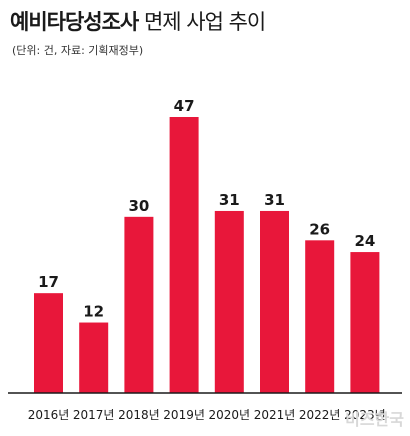 The height and width of the screenshot is (436, 410). I want to click on x-tick-label: 2020년, so click(230, 415).